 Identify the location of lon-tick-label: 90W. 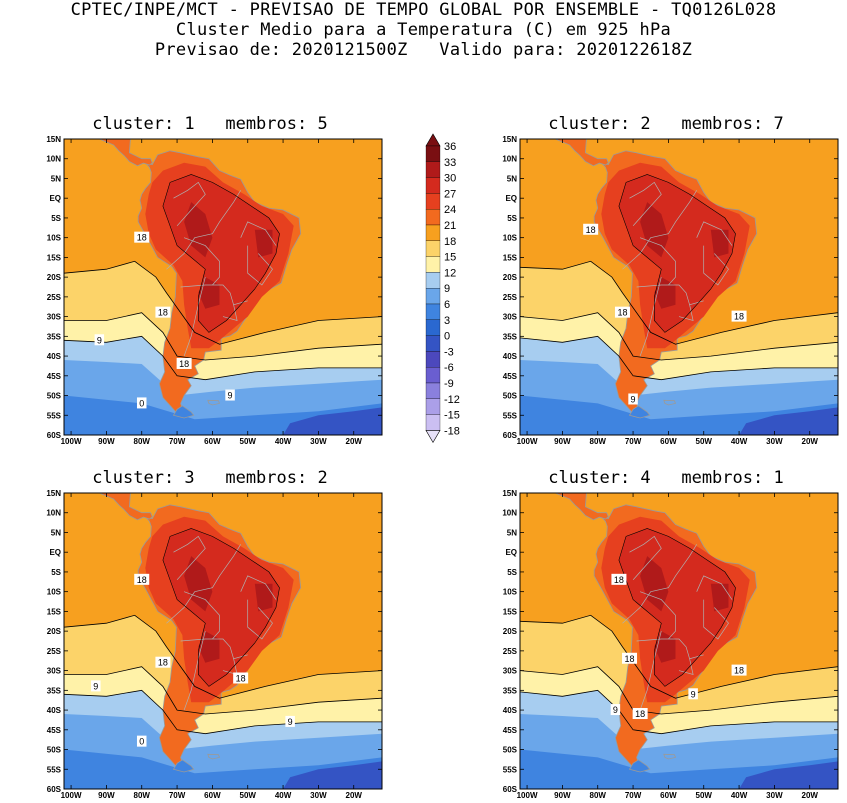
(562, 795).